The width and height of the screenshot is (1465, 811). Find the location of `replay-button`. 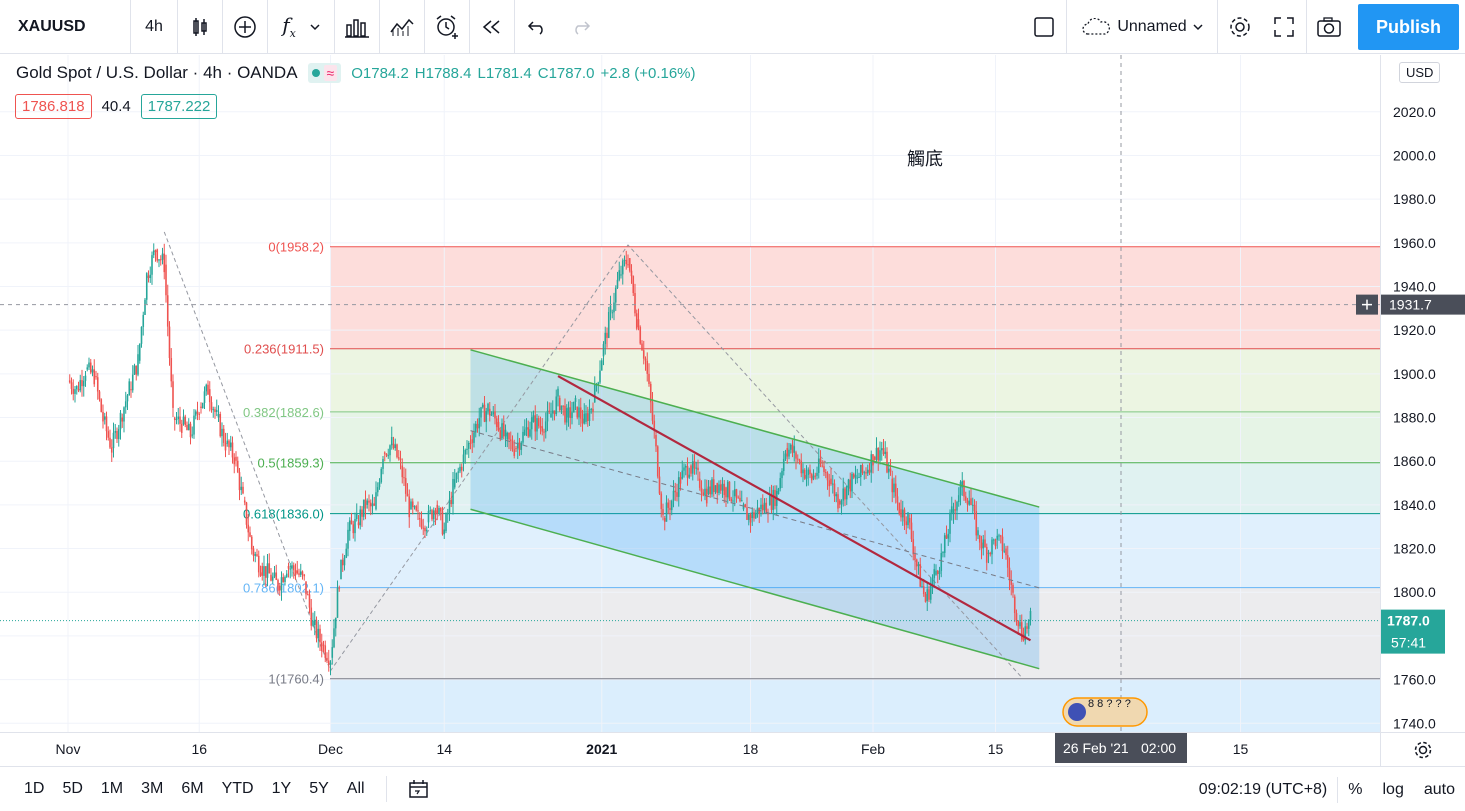

replay-button is located at coordinates (492, 27).